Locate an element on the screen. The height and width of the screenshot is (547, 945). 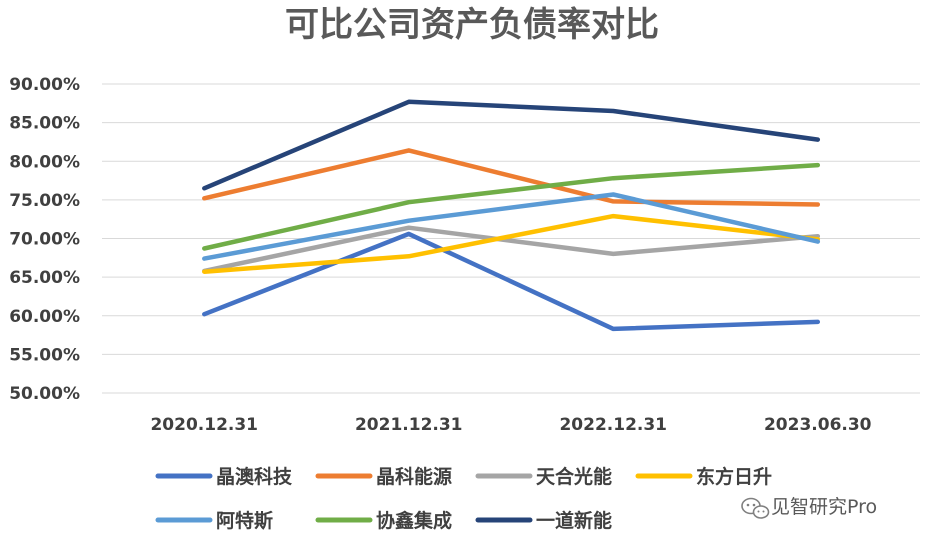
wechat-icon is located at coordinates (755, 508).